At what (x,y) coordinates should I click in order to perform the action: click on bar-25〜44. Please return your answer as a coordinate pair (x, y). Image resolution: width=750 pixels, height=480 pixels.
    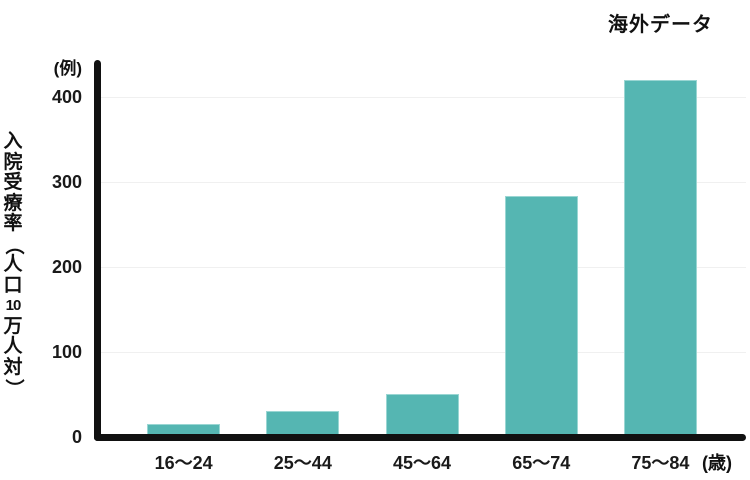
    Looking at the image, I should click on (303, 422).